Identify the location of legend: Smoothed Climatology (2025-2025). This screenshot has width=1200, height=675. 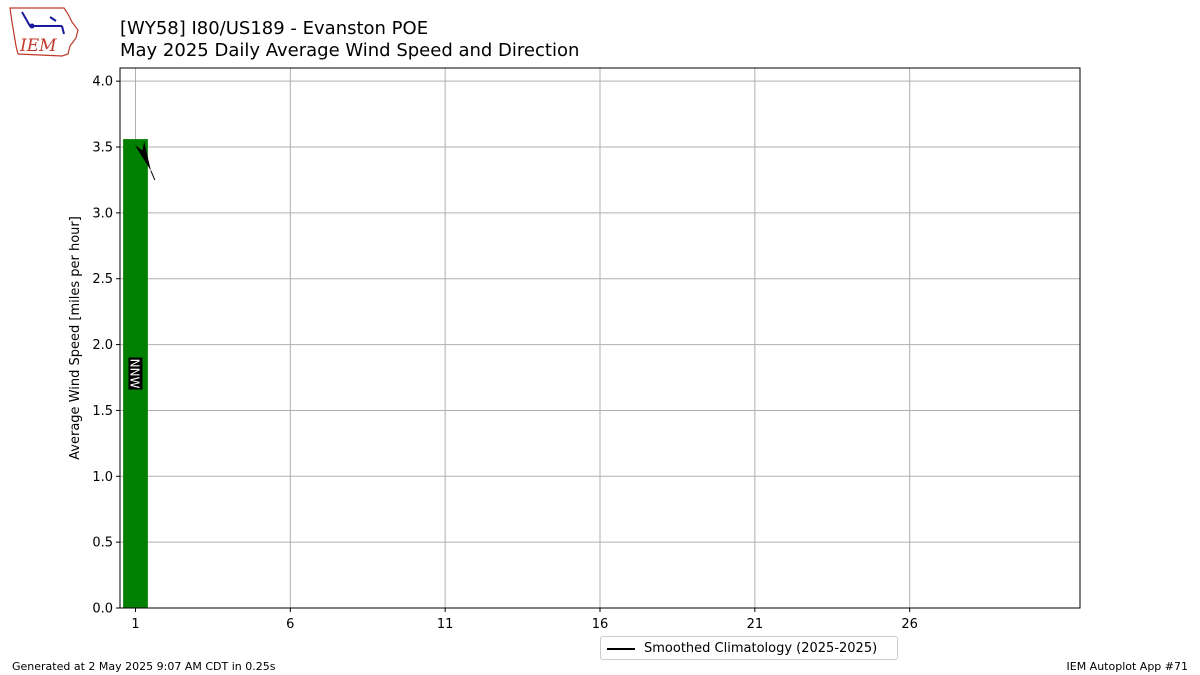
(749, 648).